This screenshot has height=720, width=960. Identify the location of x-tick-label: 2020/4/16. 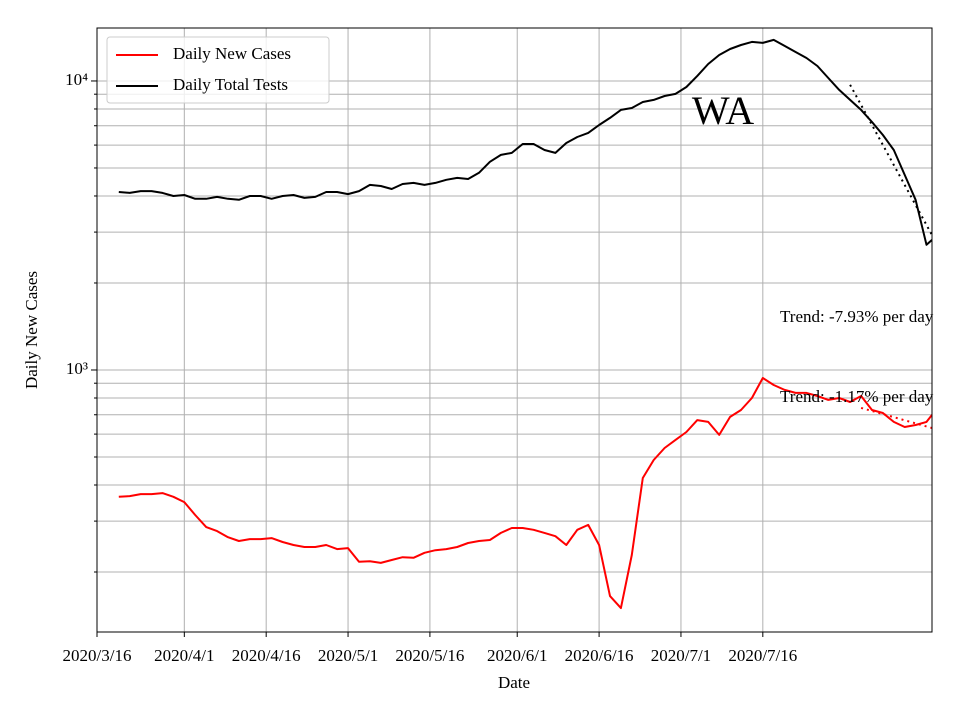
(266, 655).